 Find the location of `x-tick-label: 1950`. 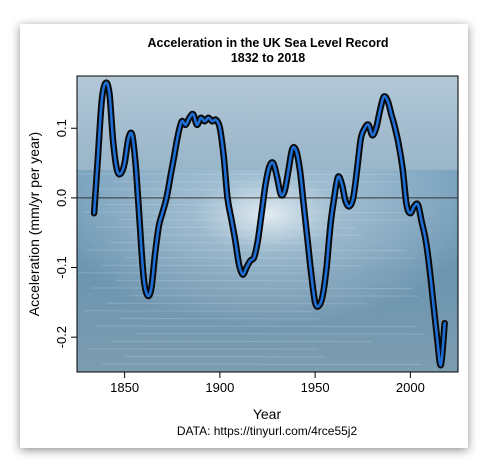

x-tick-label: 1950 is located at coordinates (315, 387).